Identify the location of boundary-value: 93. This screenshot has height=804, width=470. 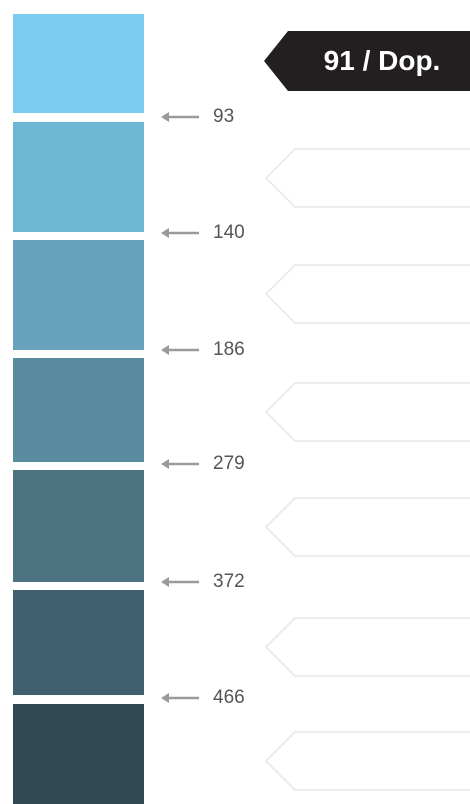
(224, 116).